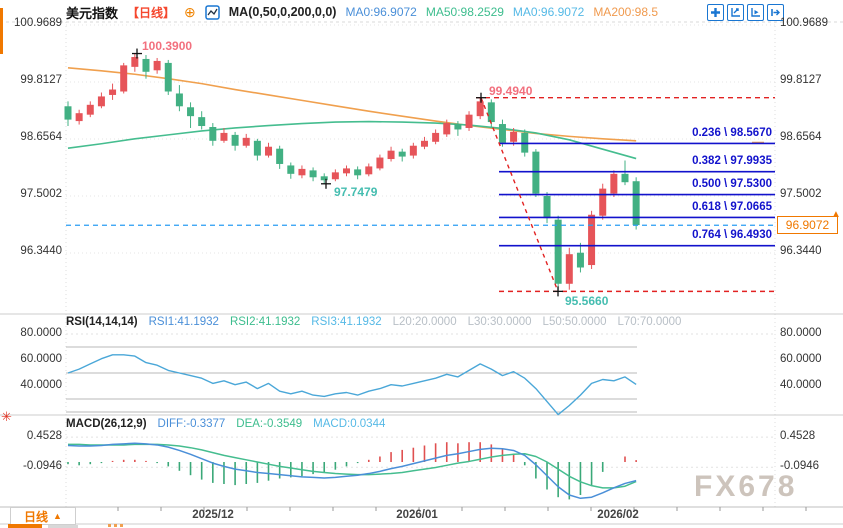 This screenshot has width=843, height=528. Describe the element at coordinates (349, 424) in the screenshot. I see `macd-value: MACD:0.0344` at that location.